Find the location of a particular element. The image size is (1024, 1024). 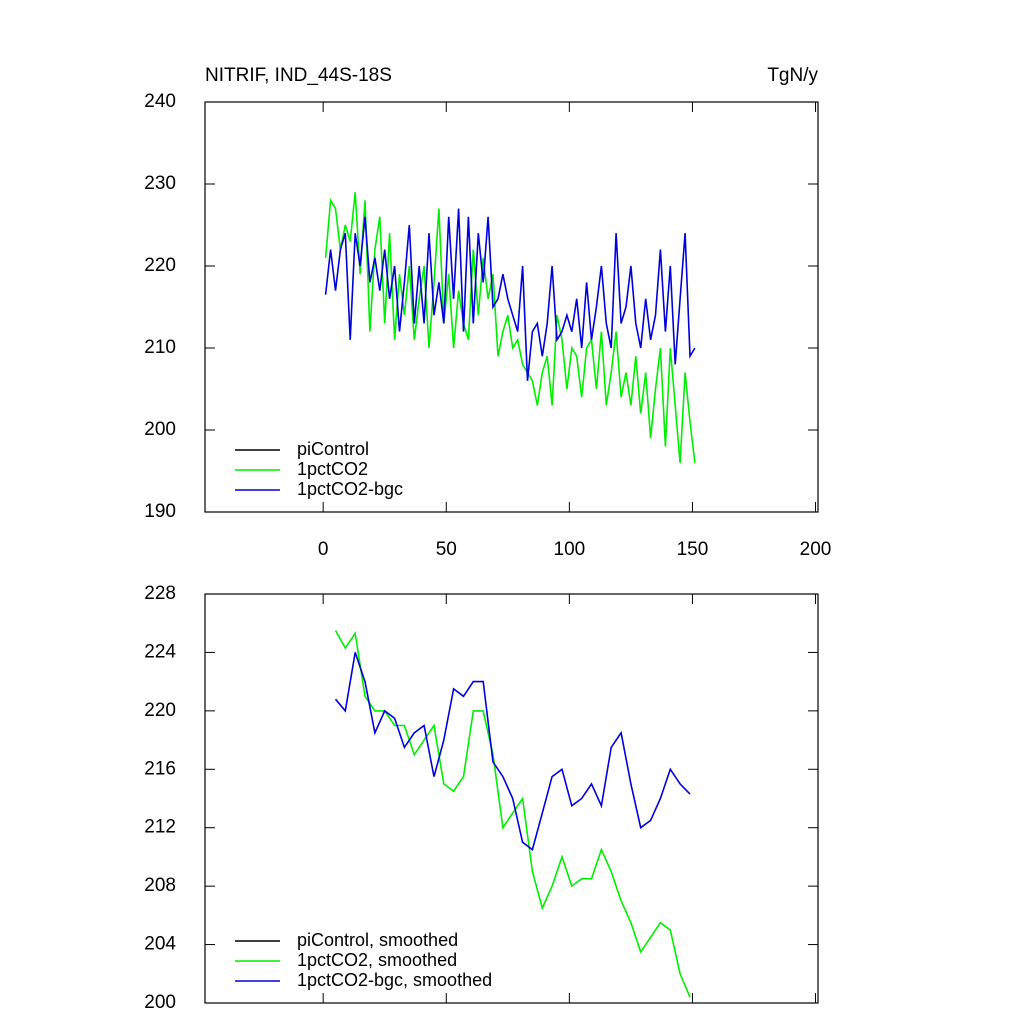

y-tick-label: 230 is located at coordinates (160, 183).